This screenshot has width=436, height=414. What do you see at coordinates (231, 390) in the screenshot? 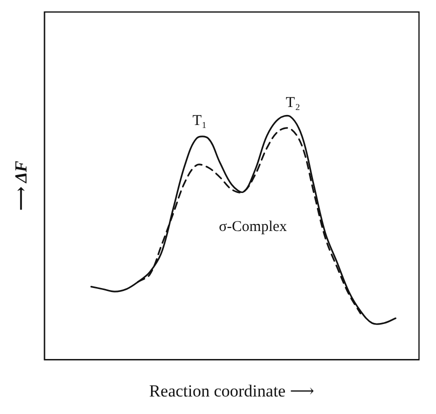
I see `x-axis-title: Reaction coordinate ⟶` at bounding box center [231, 390].